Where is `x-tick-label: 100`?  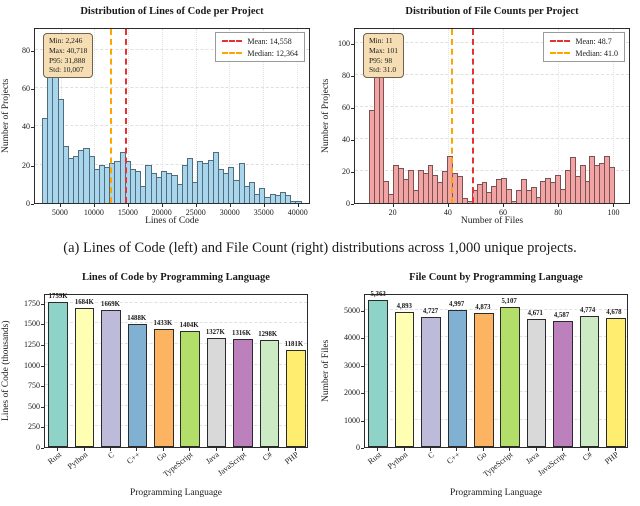
x-tick-label: 100 is located at coordinates (613, 212).